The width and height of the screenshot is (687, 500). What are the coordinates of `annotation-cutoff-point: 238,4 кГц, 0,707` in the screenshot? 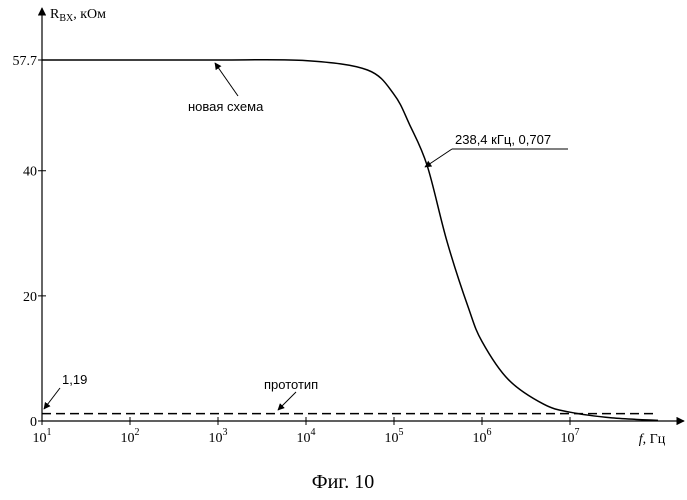 It's located at (496, 149).